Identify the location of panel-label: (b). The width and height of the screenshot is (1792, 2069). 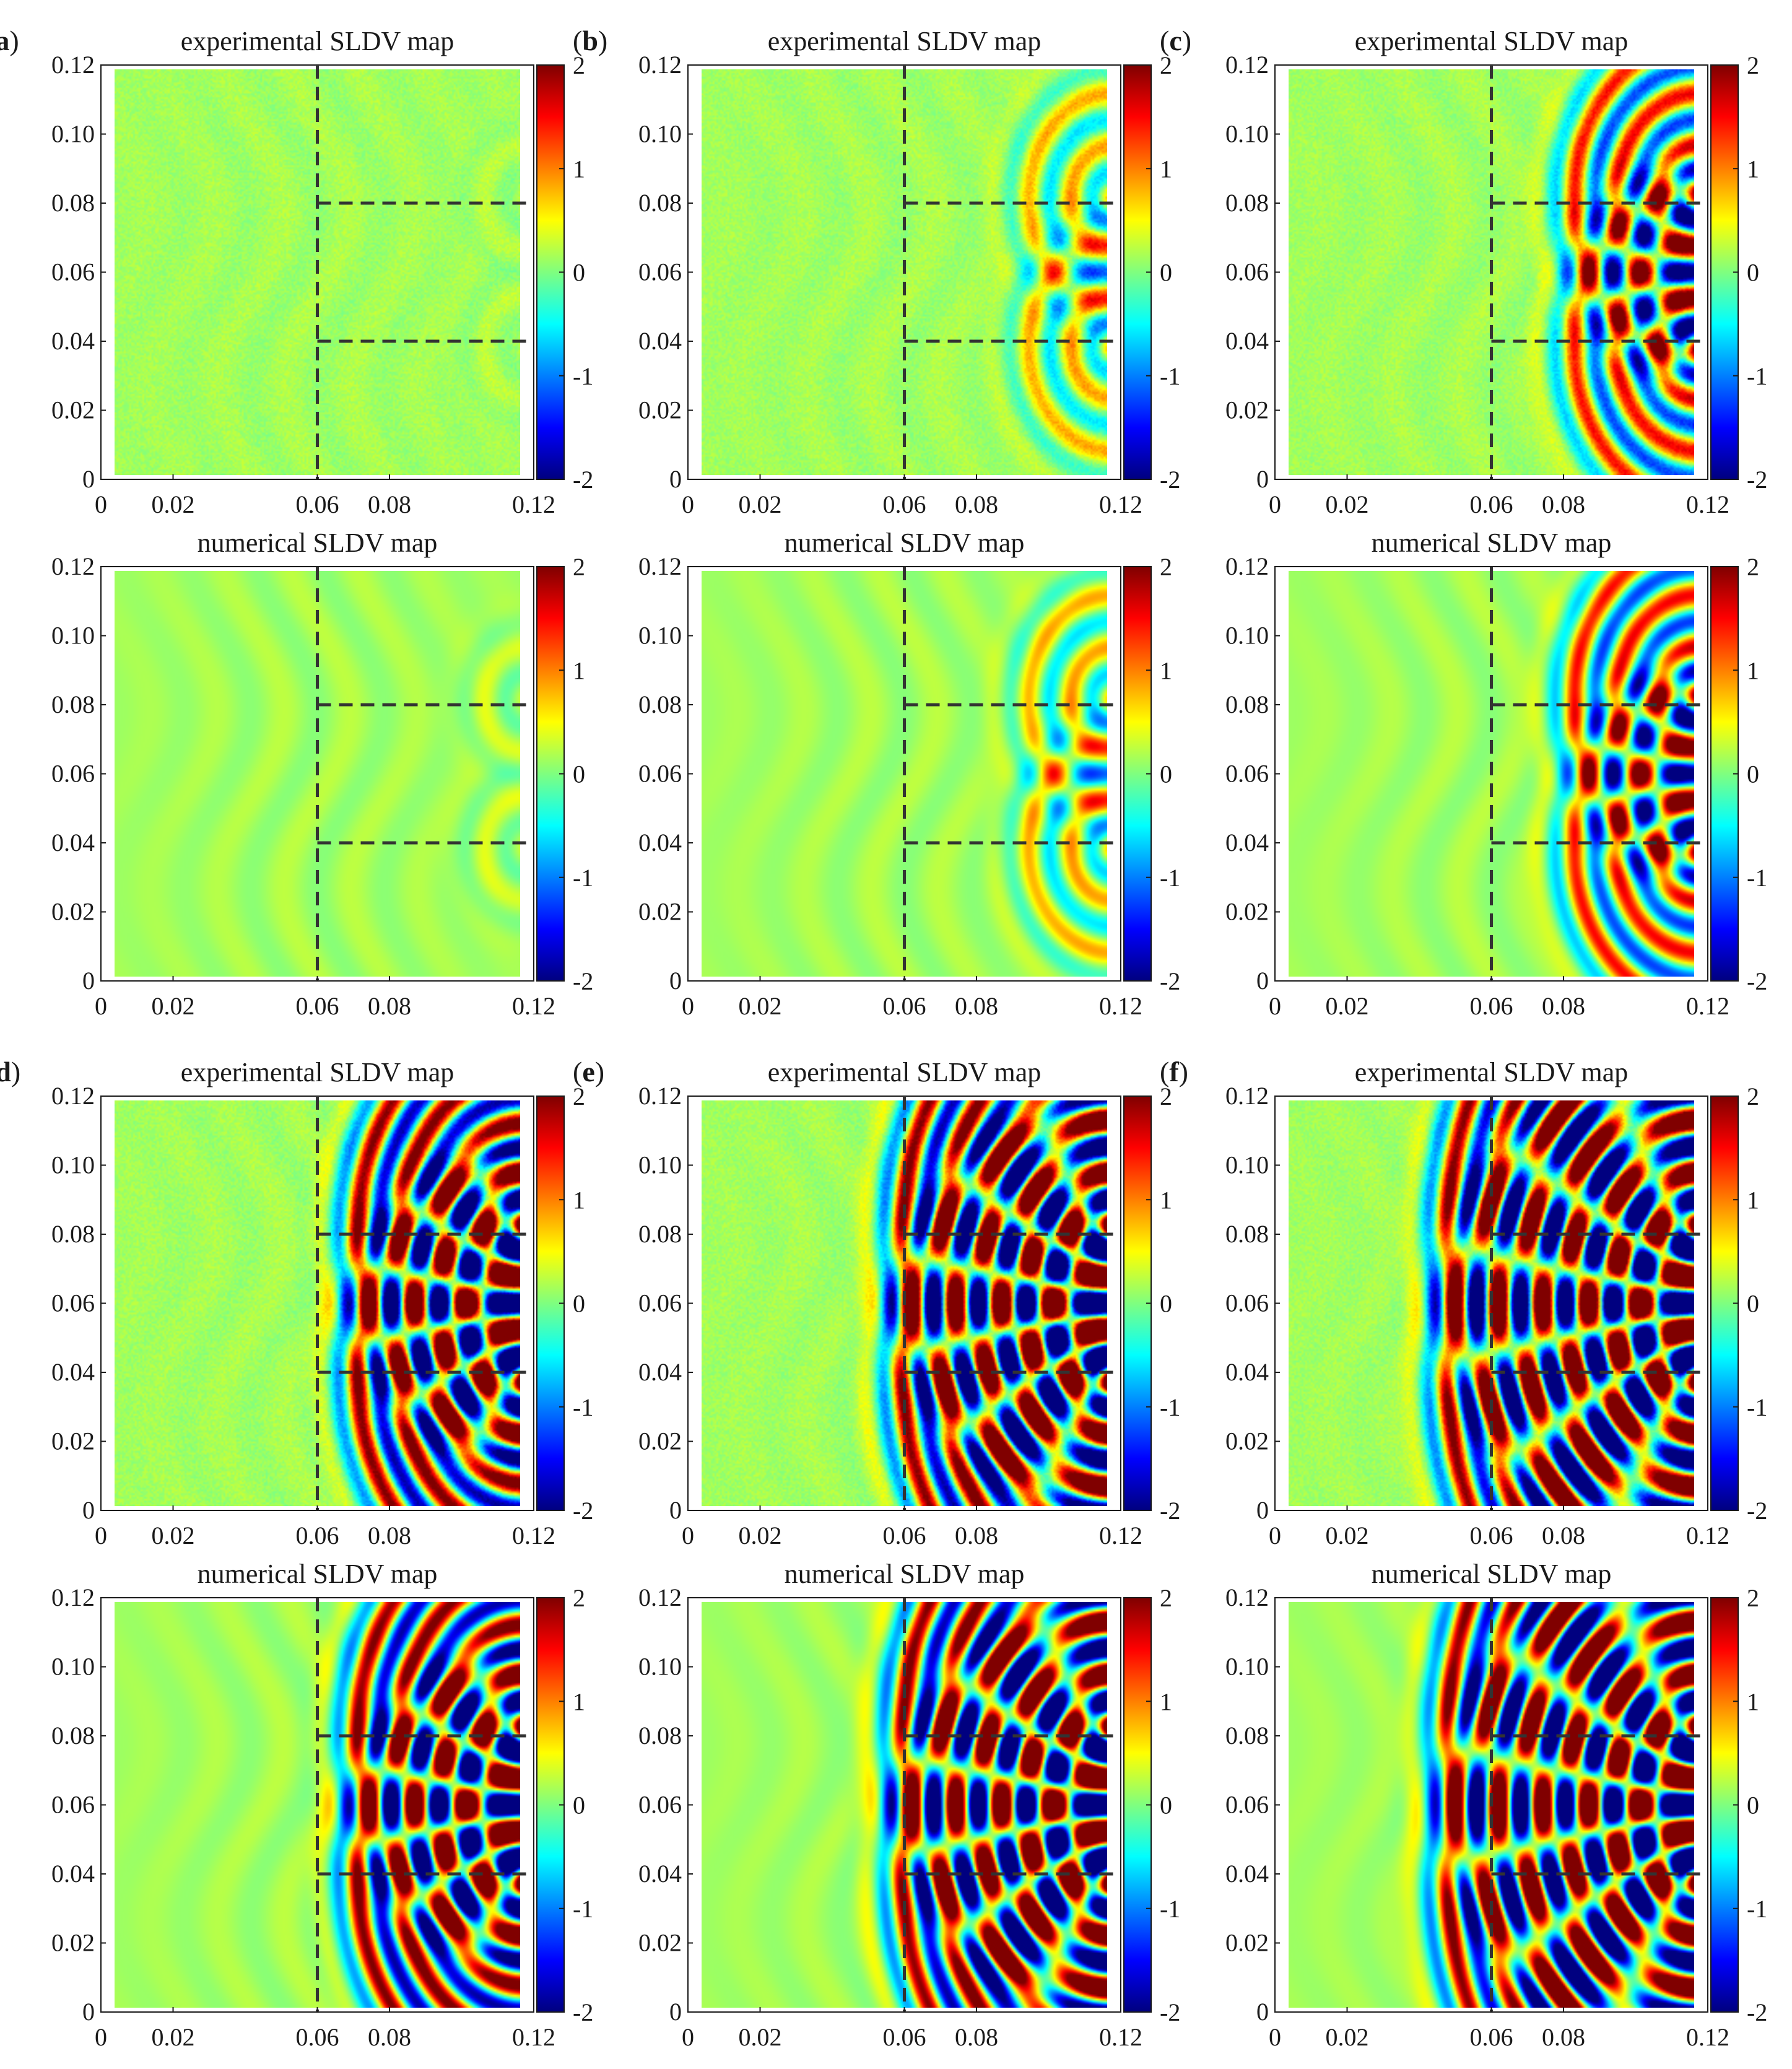
(590, 40).